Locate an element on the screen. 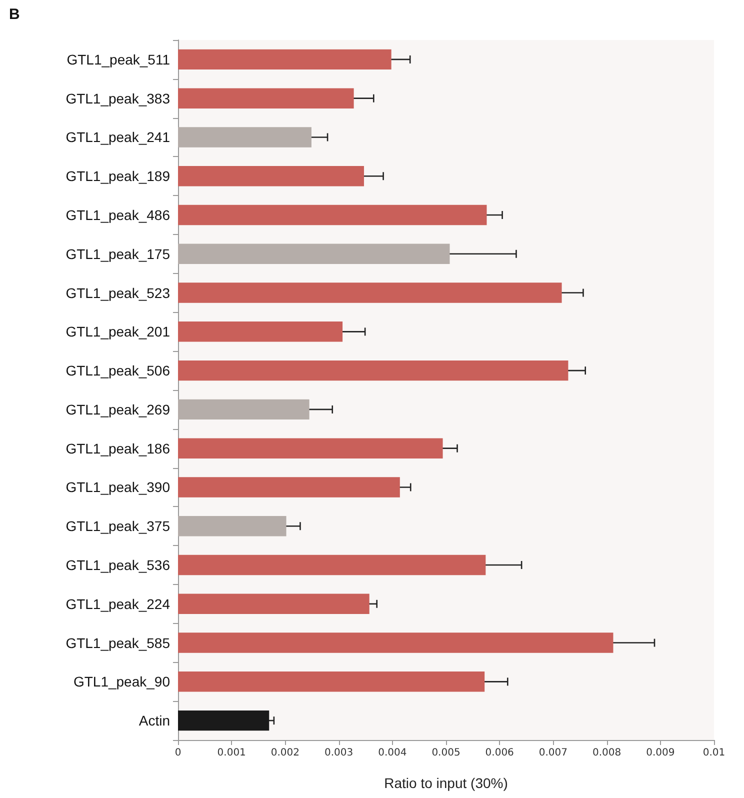 This screenshot has height=798, width=744. x-axis-title: Ratio to input (30%) is located at coordinates (446, 783).